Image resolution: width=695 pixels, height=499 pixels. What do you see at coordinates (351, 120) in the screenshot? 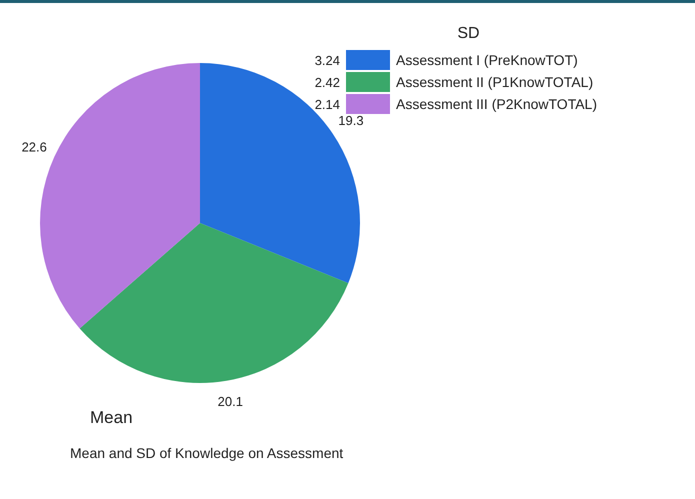
I see `data-label: 19.3` at bounding box center [351, 120].